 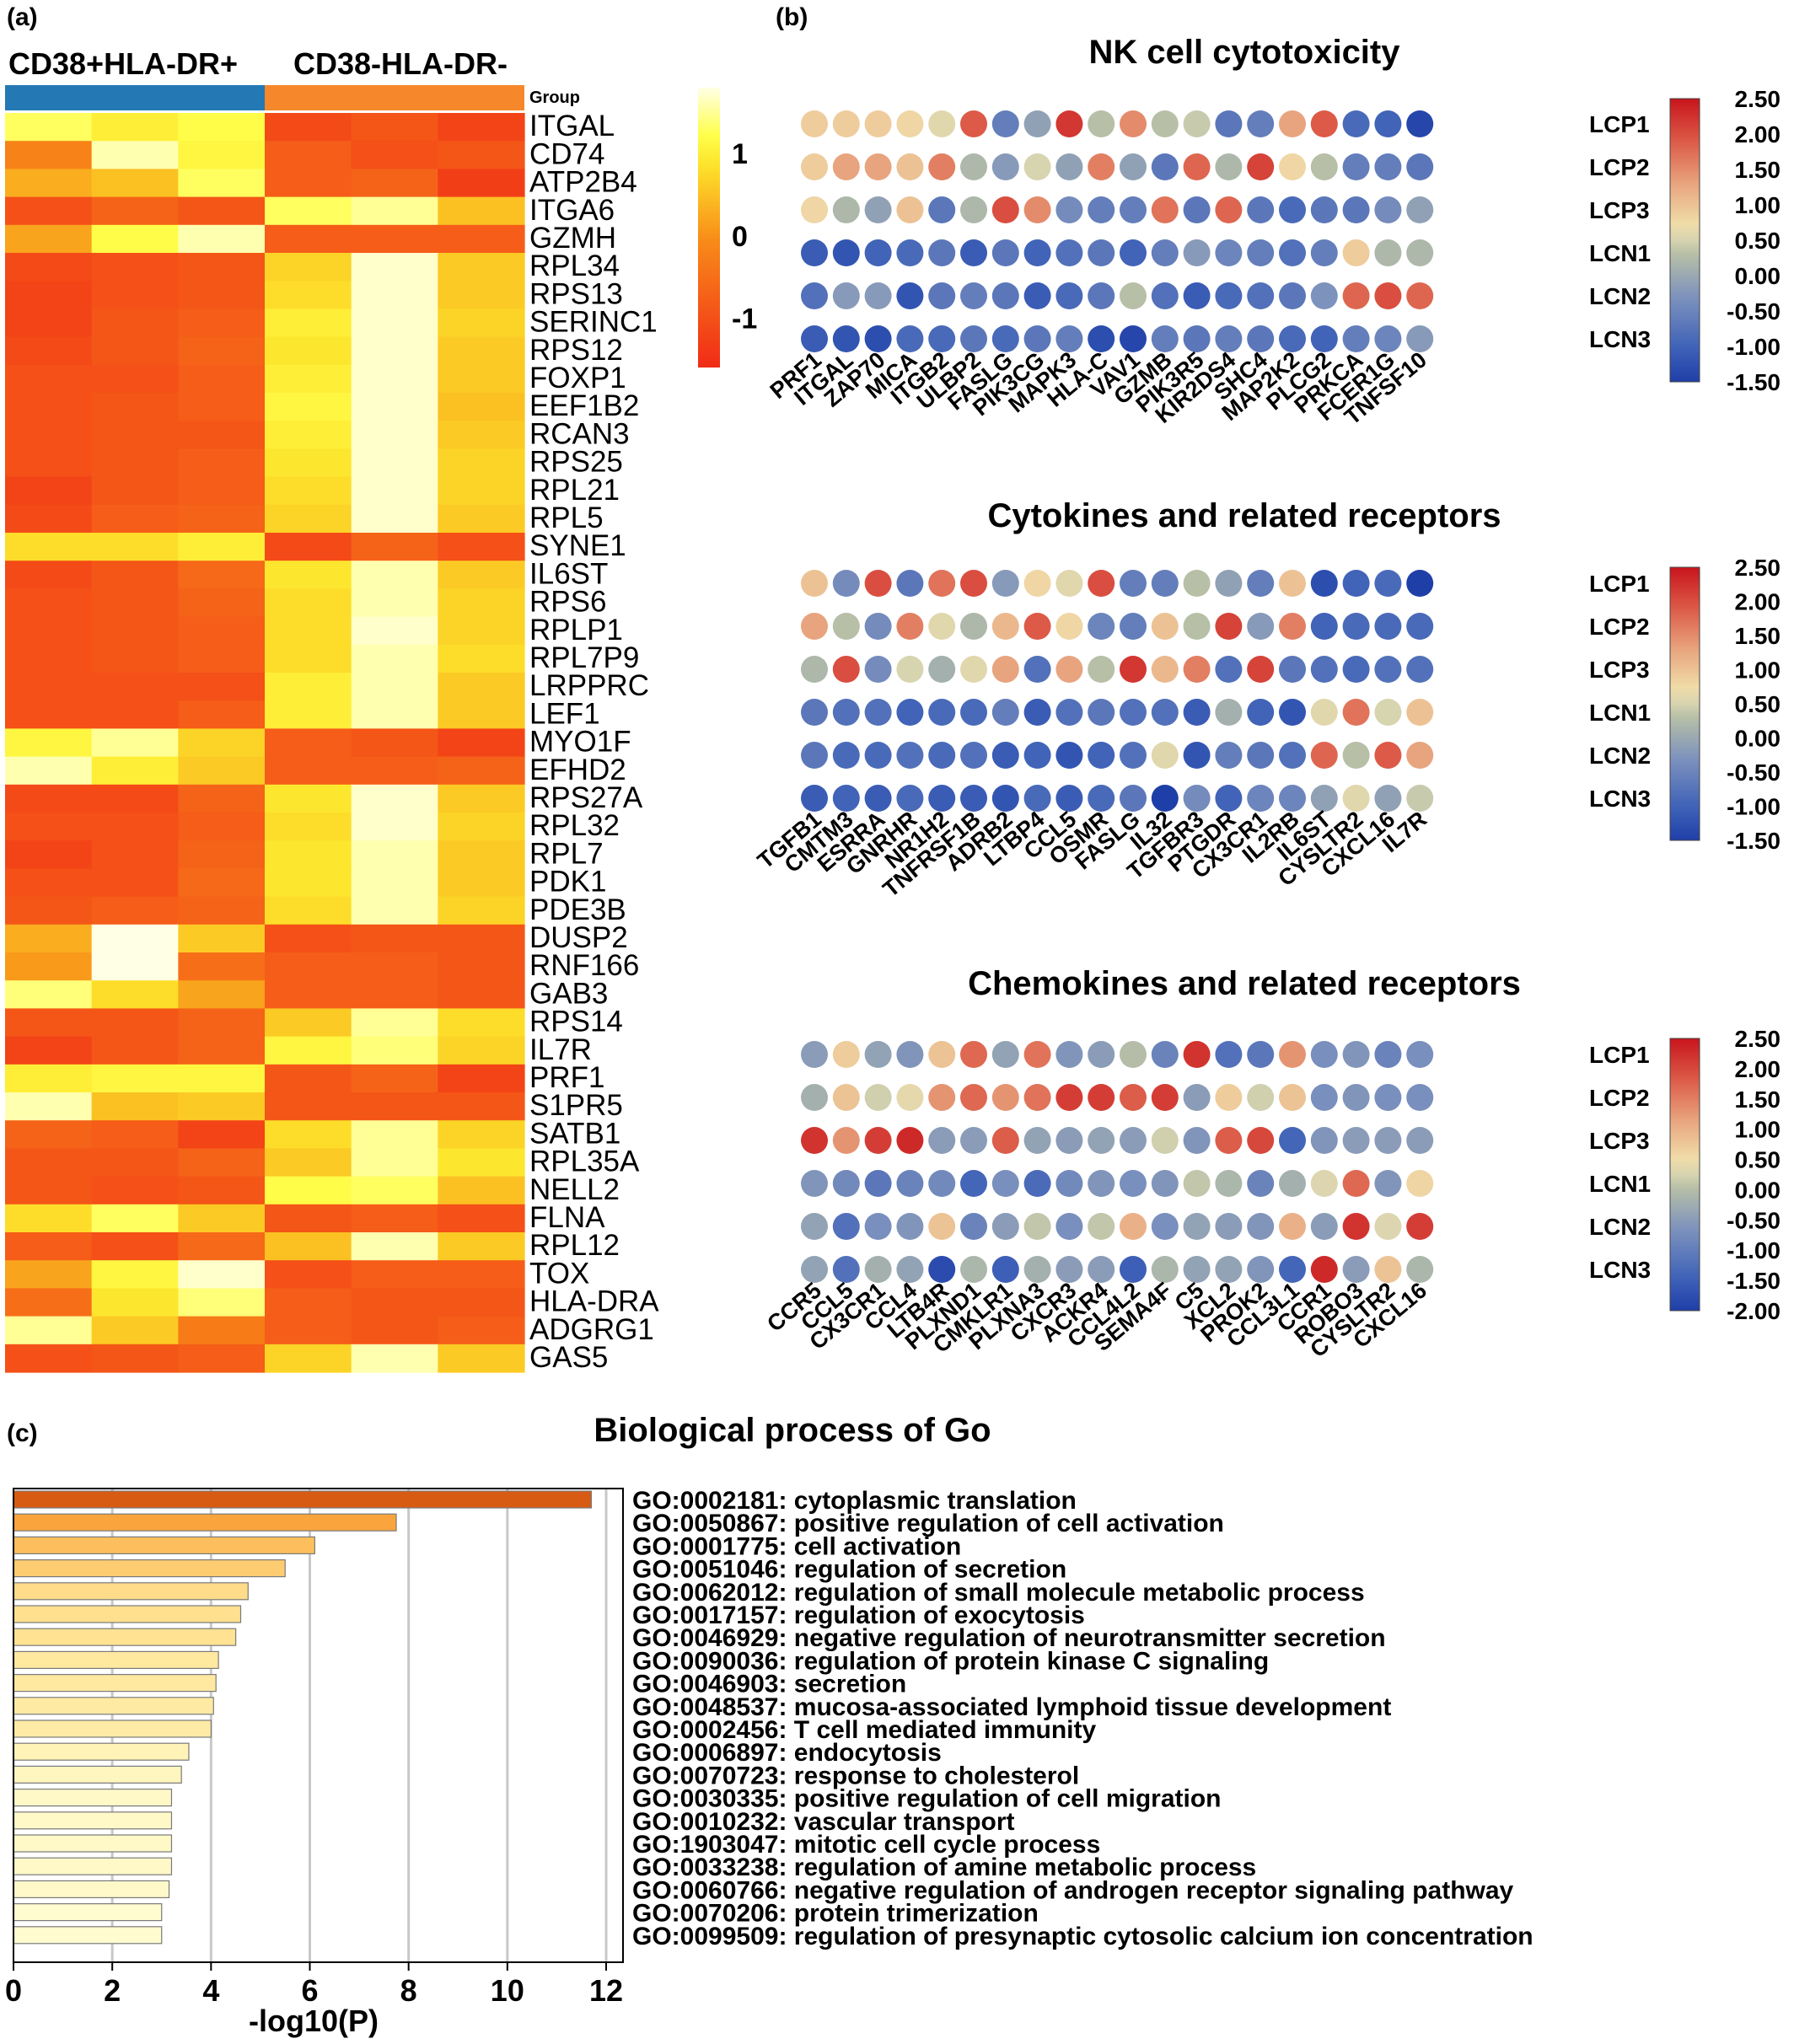 What do you see at coordinates (1619, 584) in the screenshot?
I see `dot-row-label: LCP1` at bounding box center [1619, 584].